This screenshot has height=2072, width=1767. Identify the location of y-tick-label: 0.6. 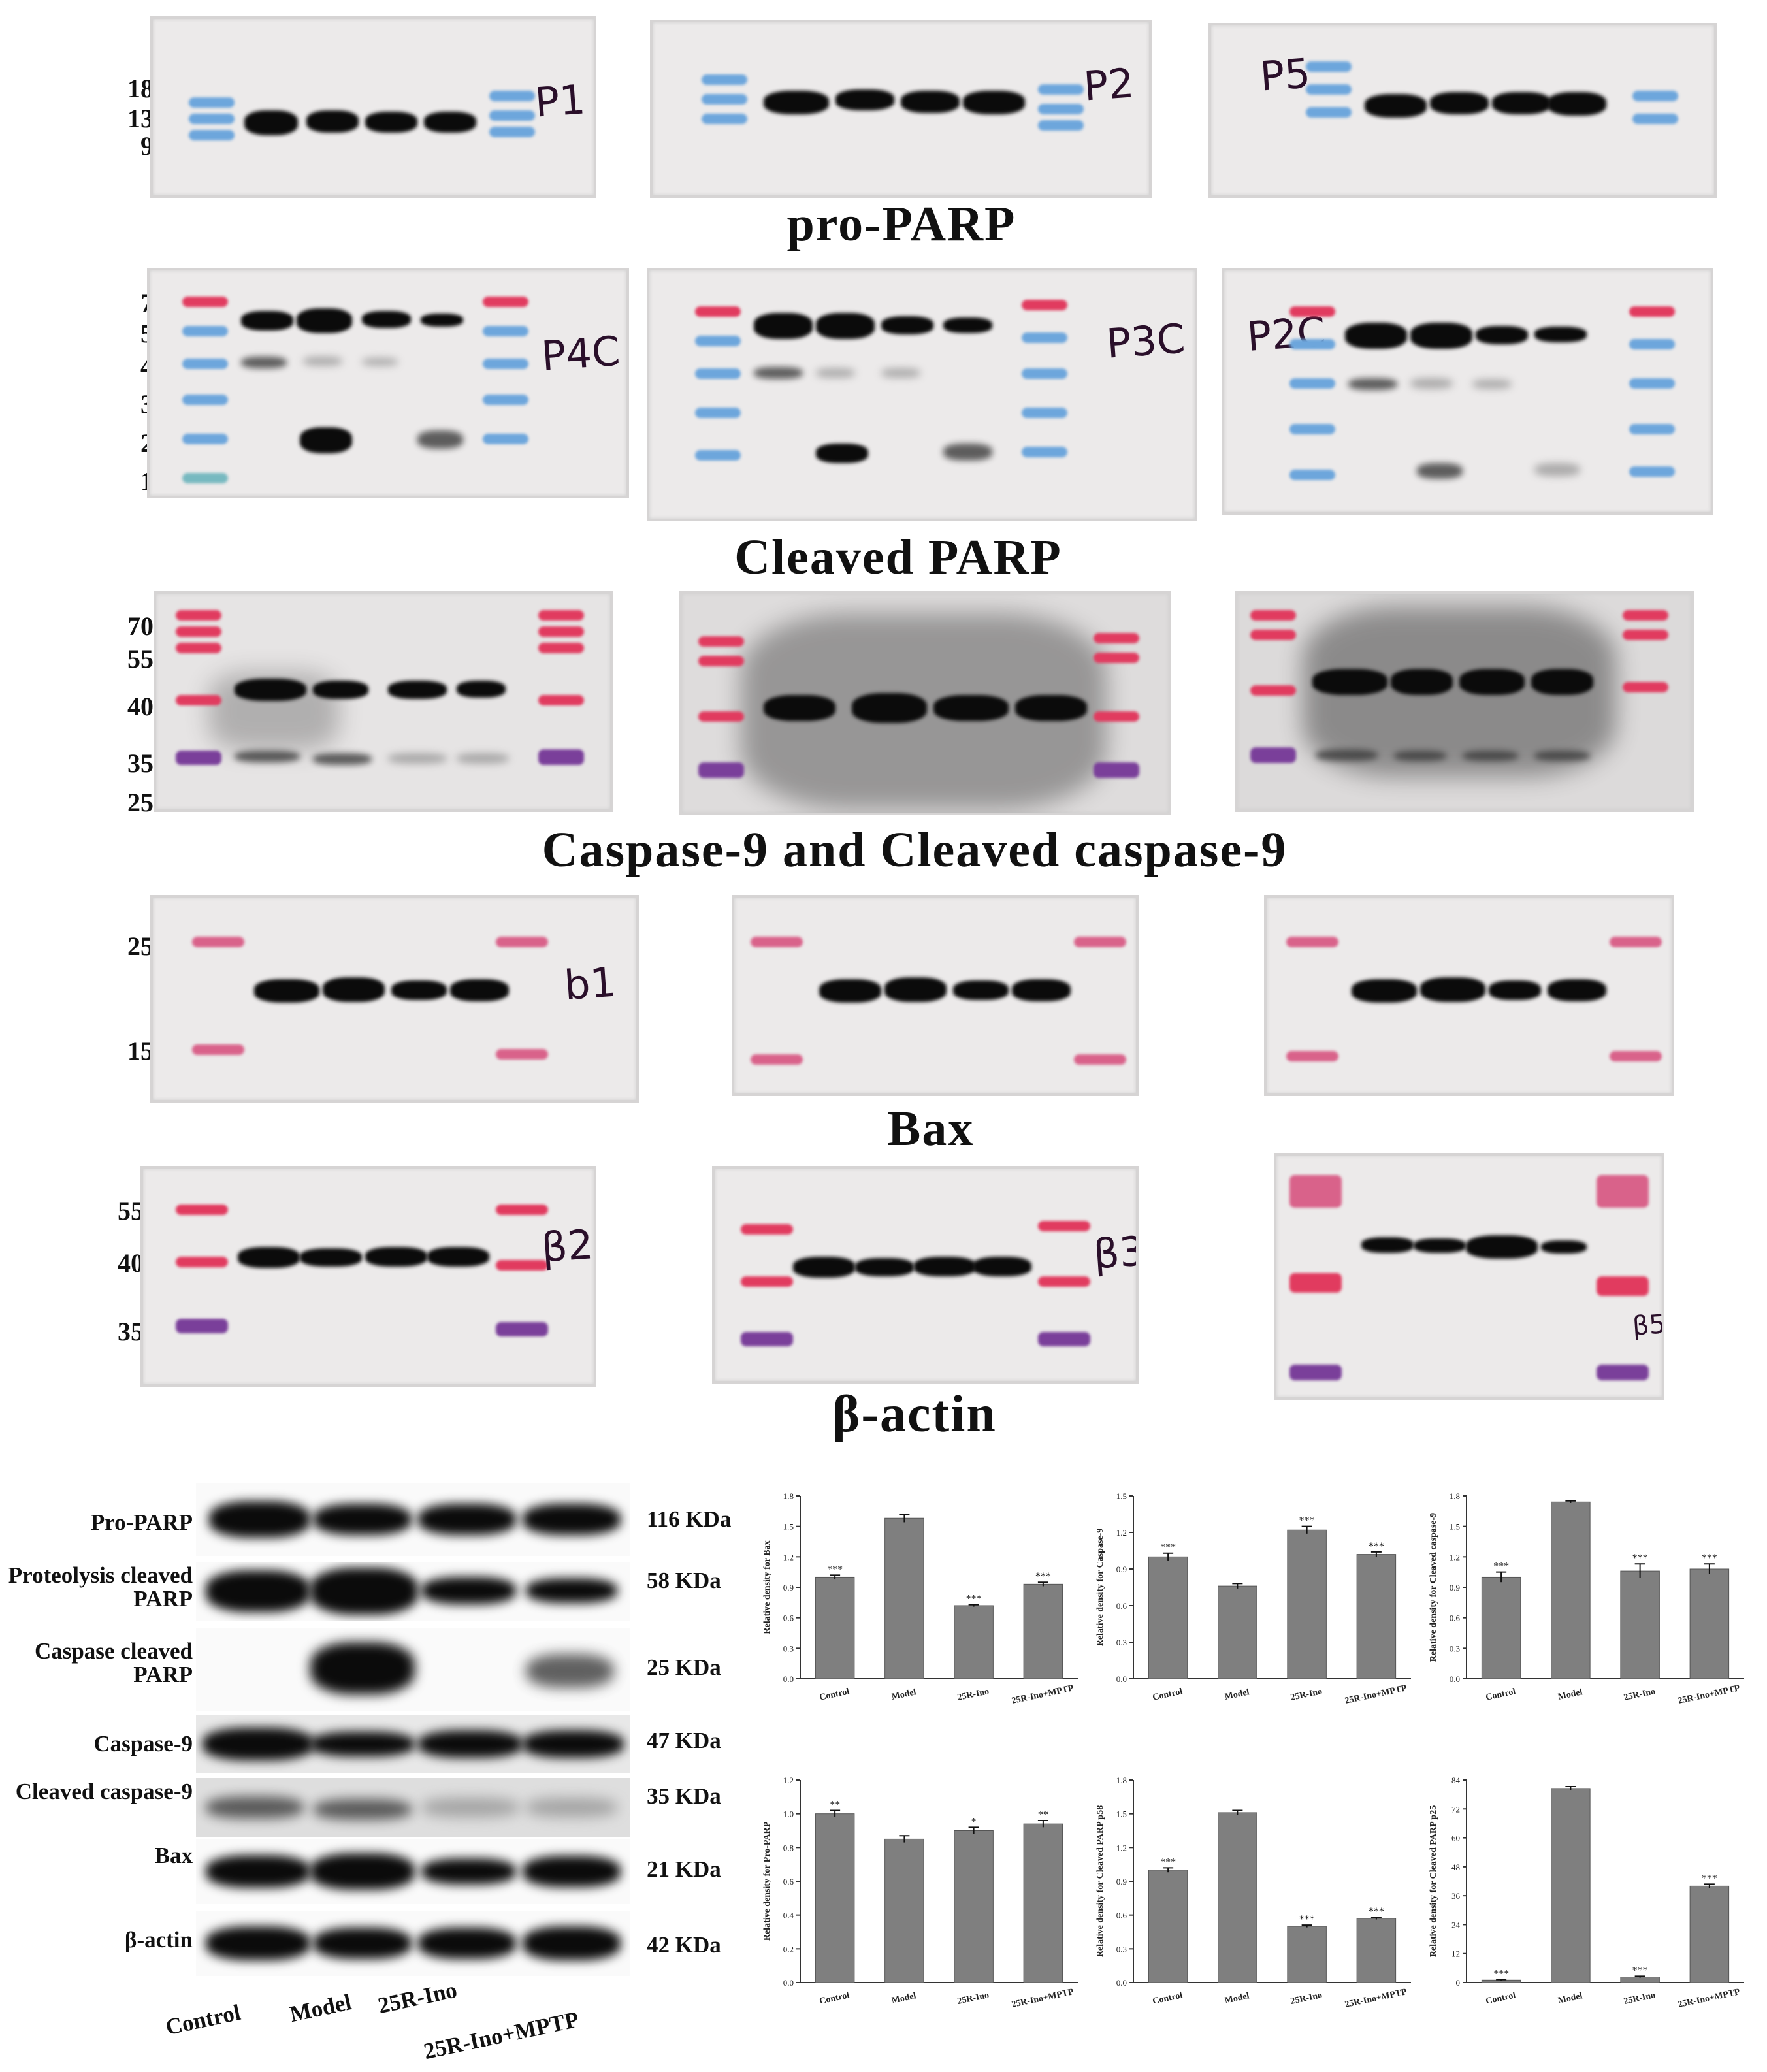
(1121, 1915).